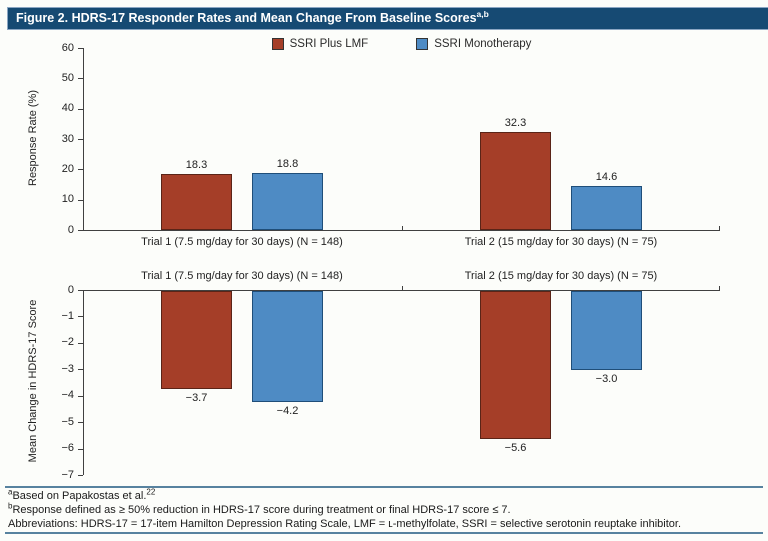 This screenshot has height=541, width=768. Describe the element at coordinates (67, 199) in the screenshot. I see `y-tick-label: 10` at that location.